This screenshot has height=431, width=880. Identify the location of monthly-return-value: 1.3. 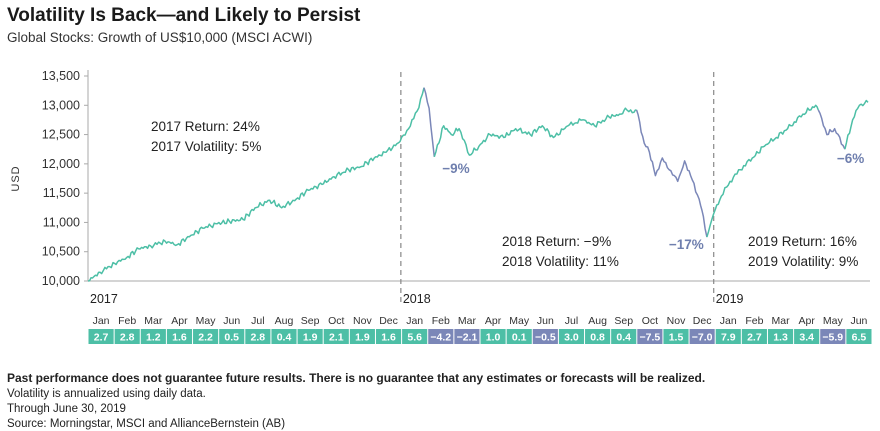
(780, 338).